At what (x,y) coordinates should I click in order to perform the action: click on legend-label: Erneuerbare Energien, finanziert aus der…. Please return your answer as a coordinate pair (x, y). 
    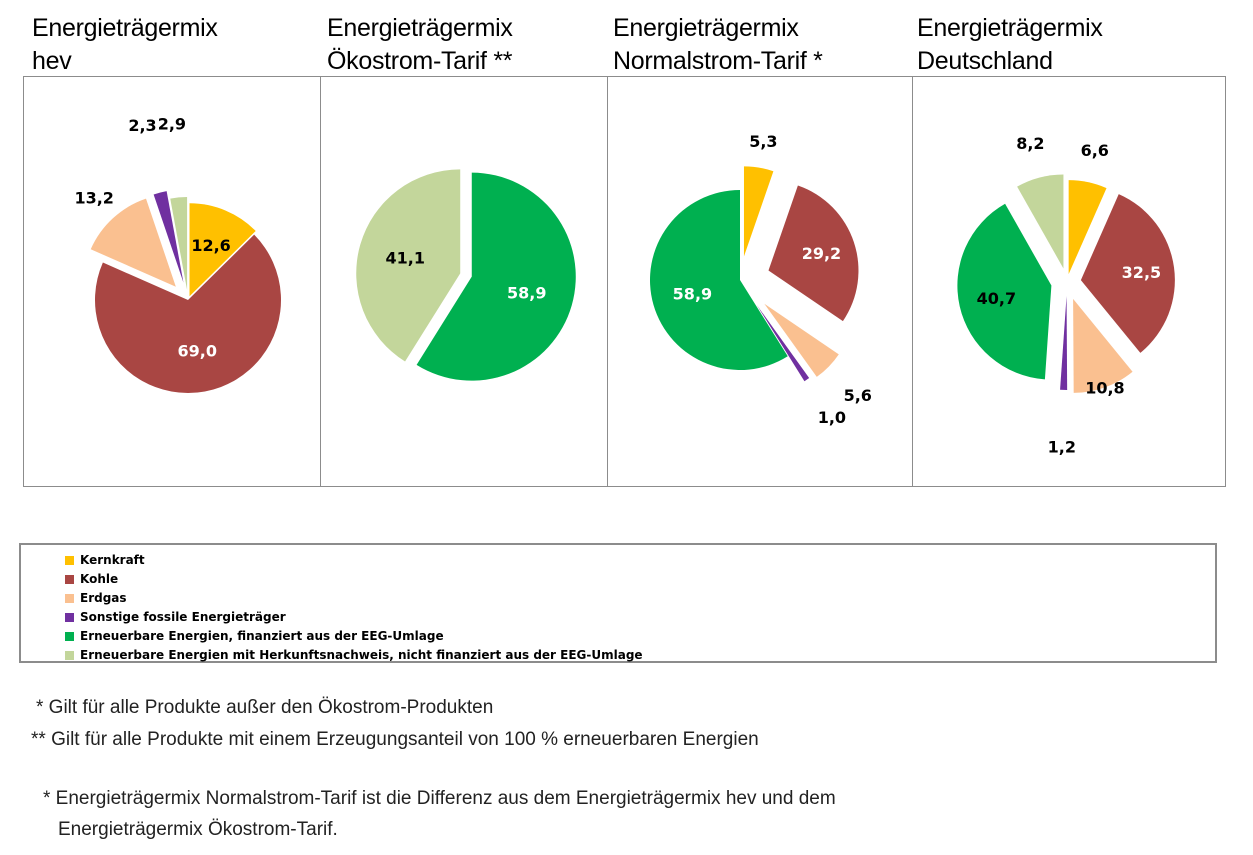
    Looking at the image, I should click on (262, 636).